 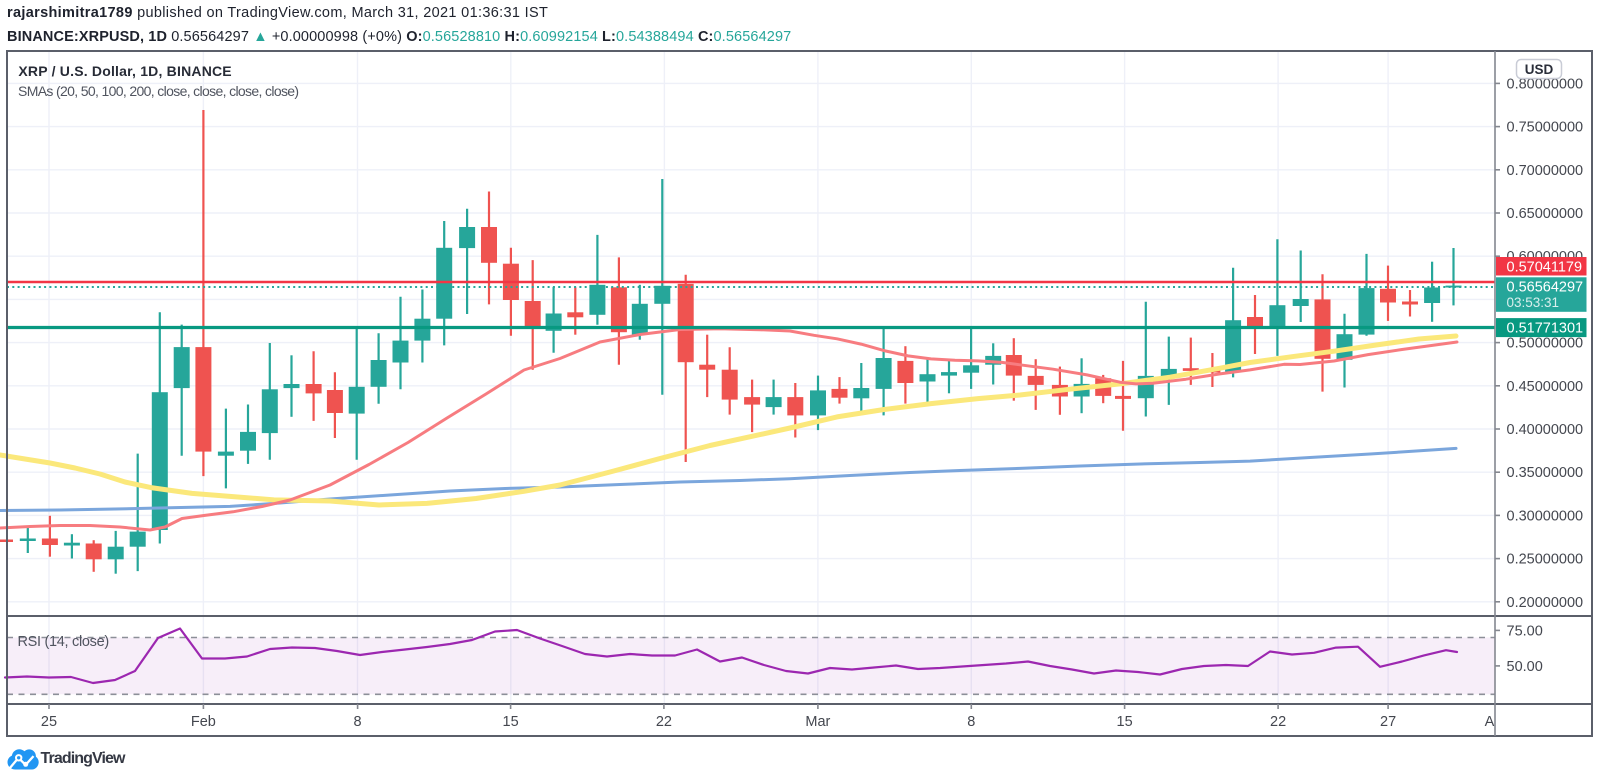 What do you see at coordinates (124, 71) in the screenshot?
I see `svg-text: XRP / U.S. Dollar, 1D, BINANCE` at bounding box center [124, 71].